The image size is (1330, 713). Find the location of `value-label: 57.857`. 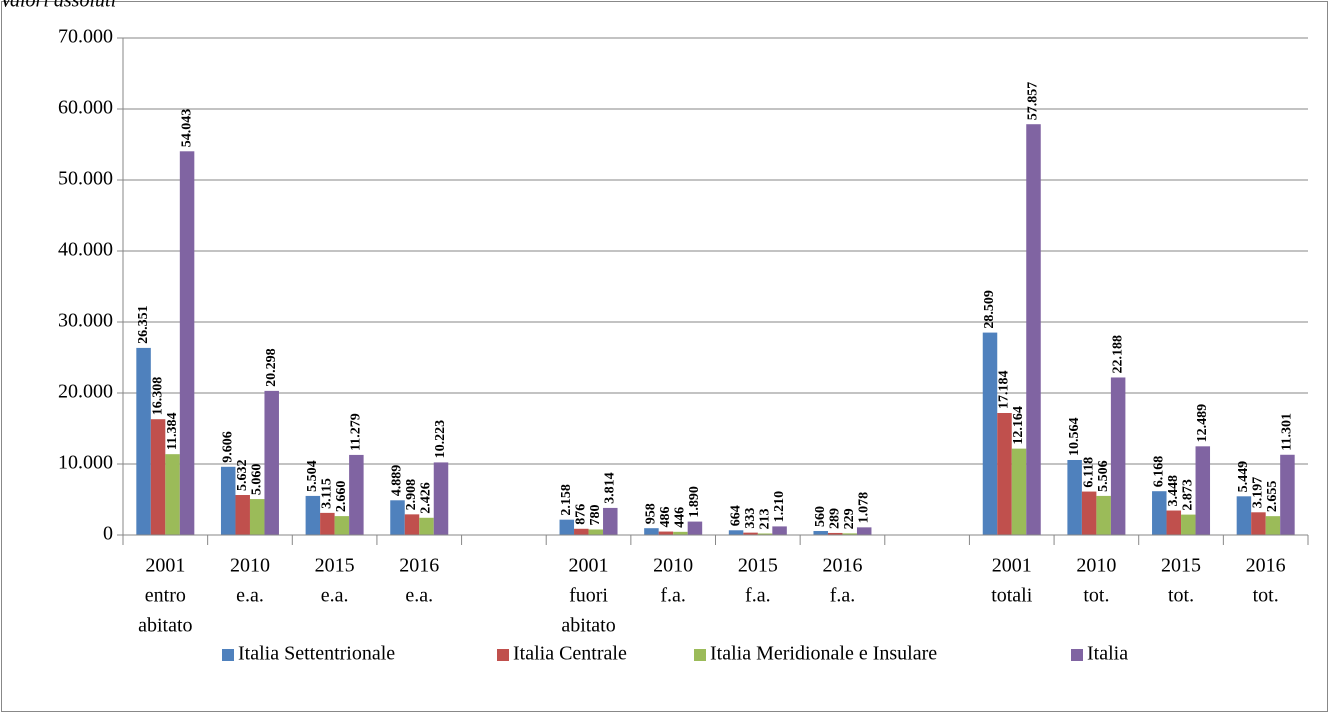

value-label: 57.857 is located at coordinates (1033, 101).